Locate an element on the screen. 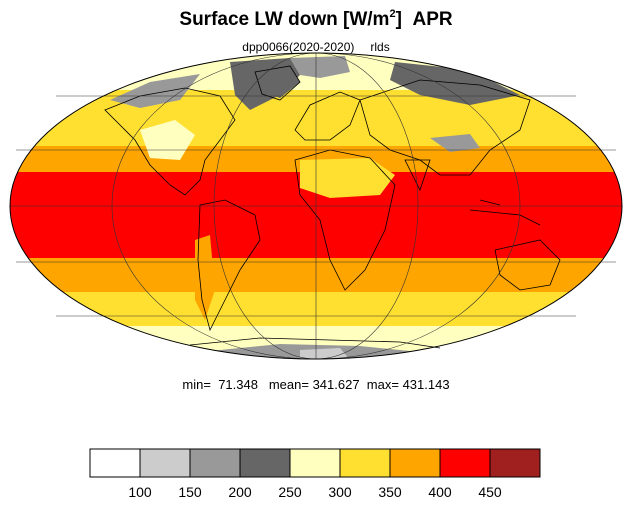 The image size is (632, 505). greenland-gray is located at coordinates (277, 82).